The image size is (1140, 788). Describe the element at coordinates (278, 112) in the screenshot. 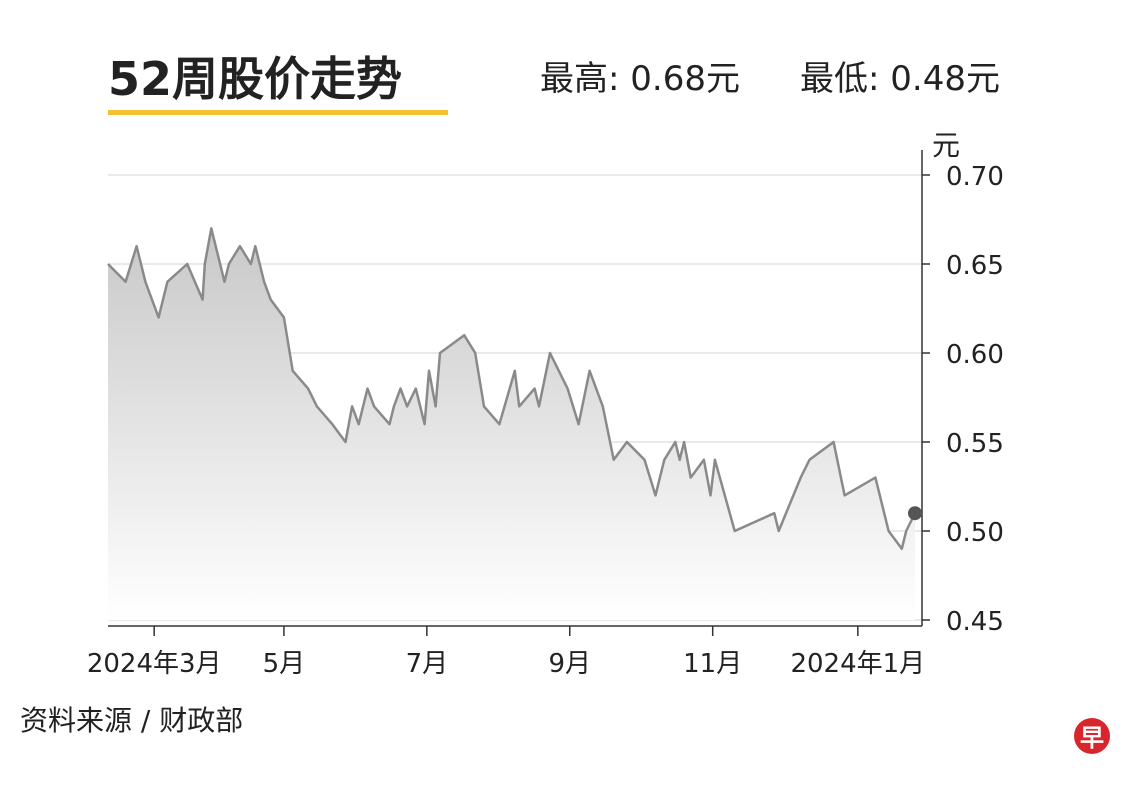

I see `title-underline` at that location.